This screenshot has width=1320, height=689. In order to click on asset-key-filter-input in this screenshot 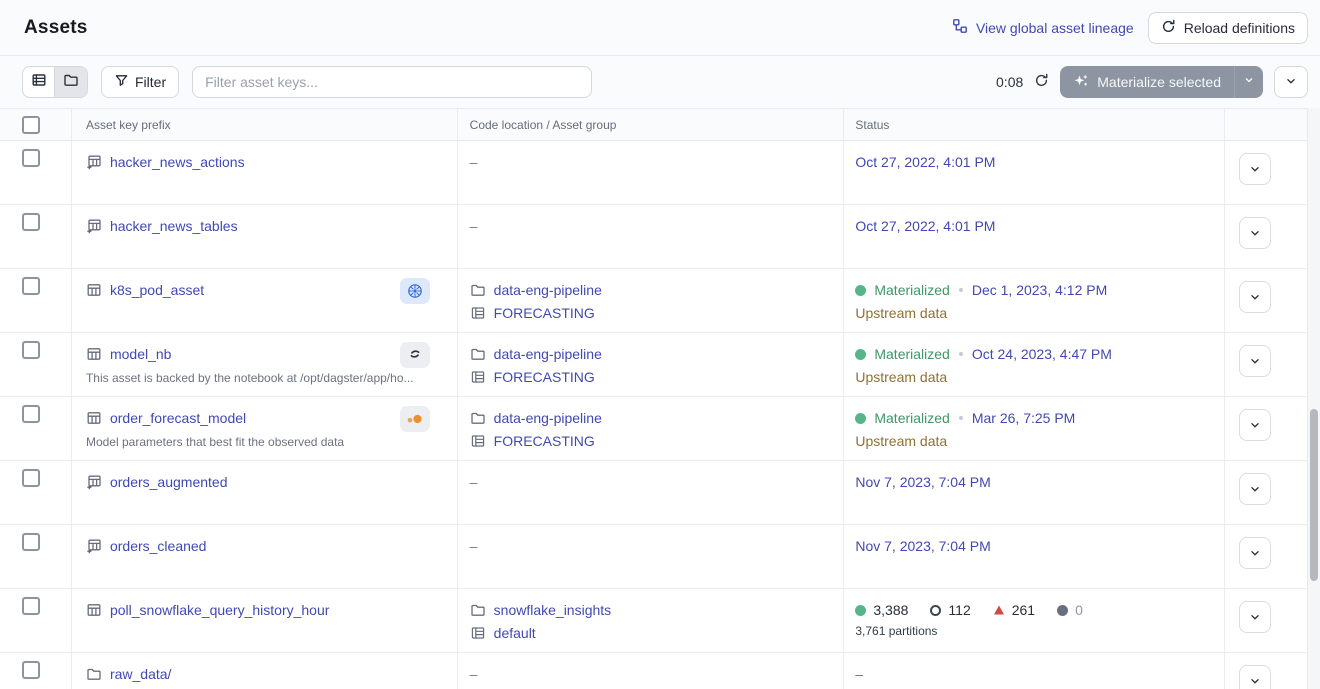, I will do `click(392, 82)`.